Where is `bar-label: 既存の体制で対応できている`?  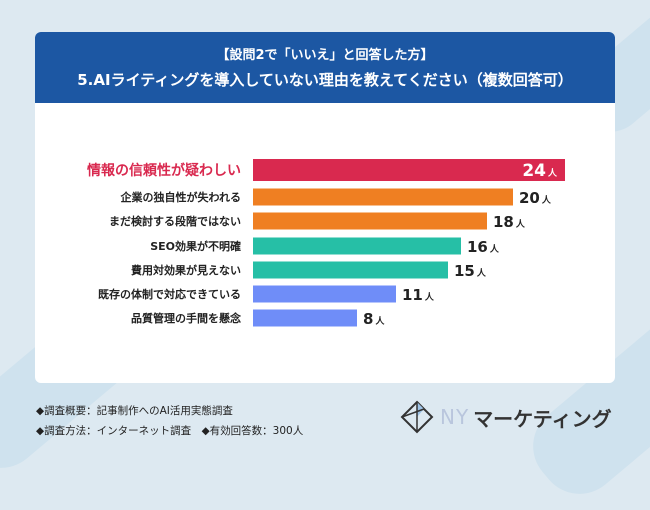
bar-label: 既存の体制で対応できている is located at coordinates (169, 294).